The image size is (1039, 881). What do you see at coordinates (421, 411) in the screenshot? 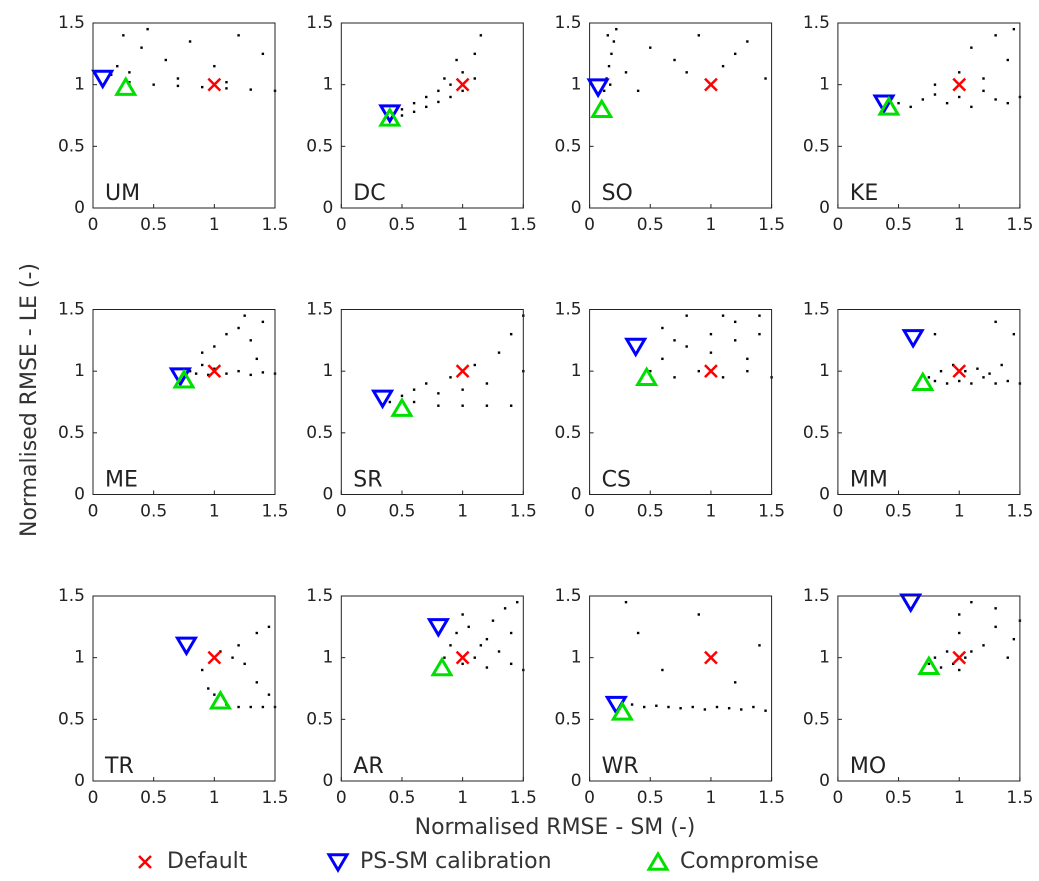
I see `subplot: 0 0.5 1 1.5 0 0.5 1 1.5 SR` at bounding box center [421, 411].